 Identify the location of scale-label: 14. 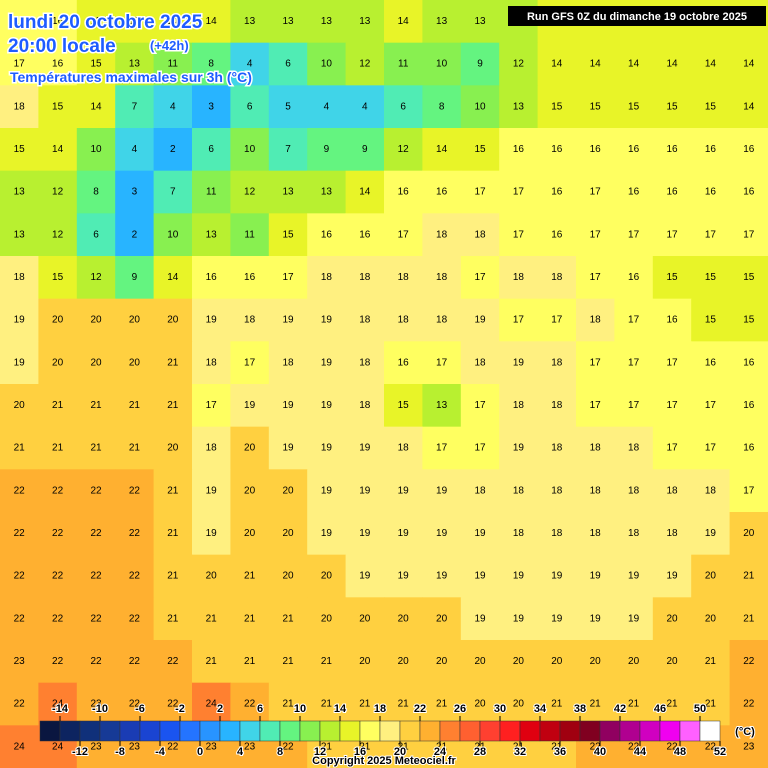
(340, 709).